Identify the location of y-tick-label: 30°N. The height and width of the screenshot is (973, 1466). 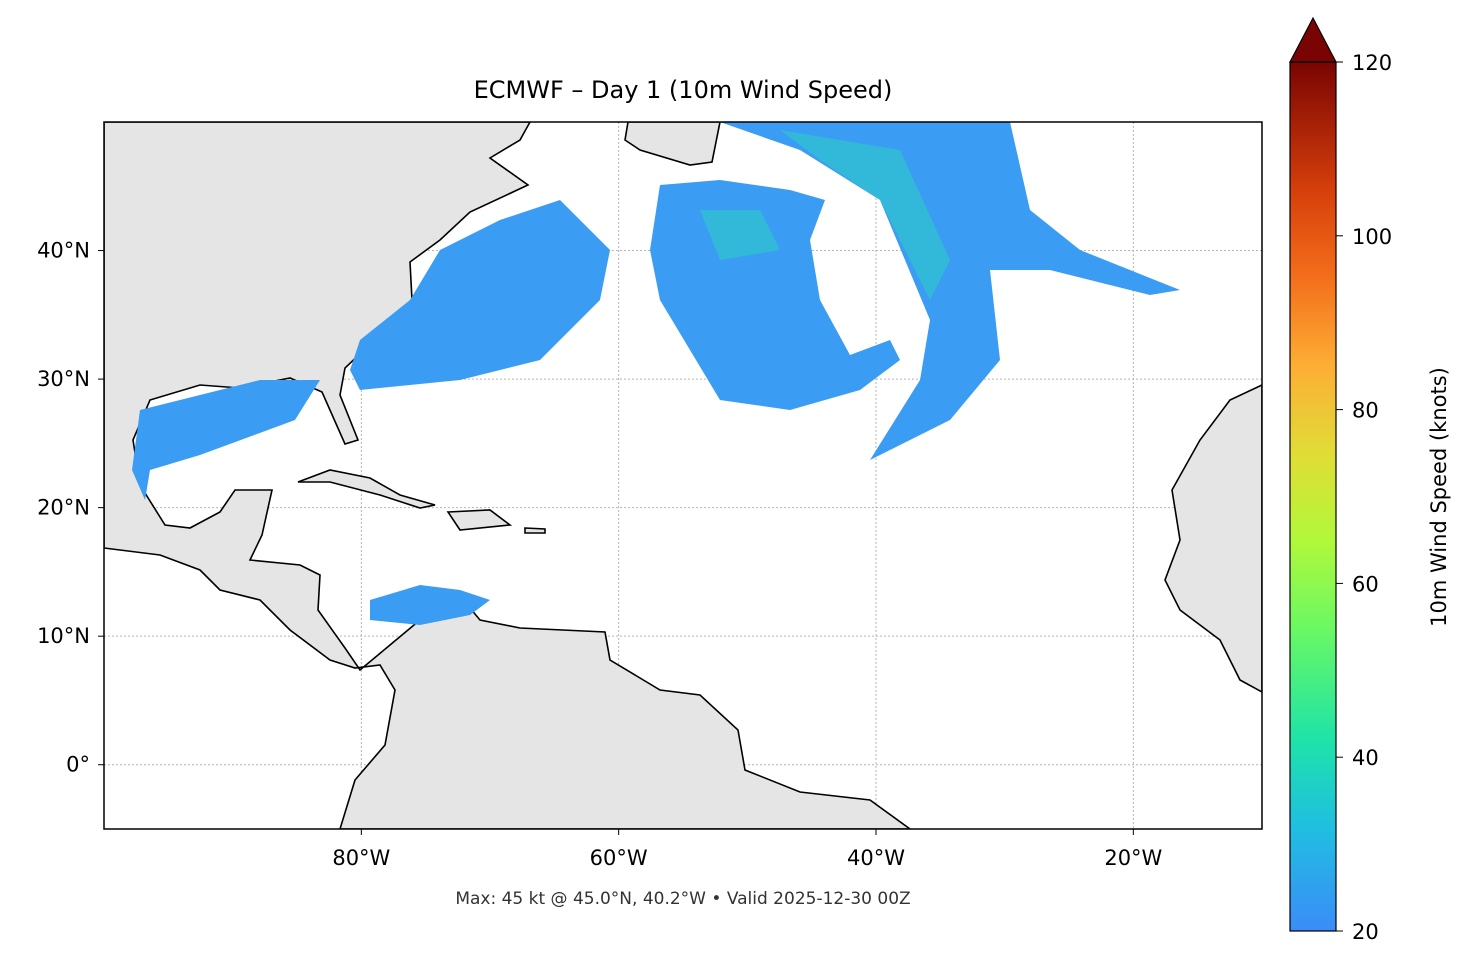
(63, 379).